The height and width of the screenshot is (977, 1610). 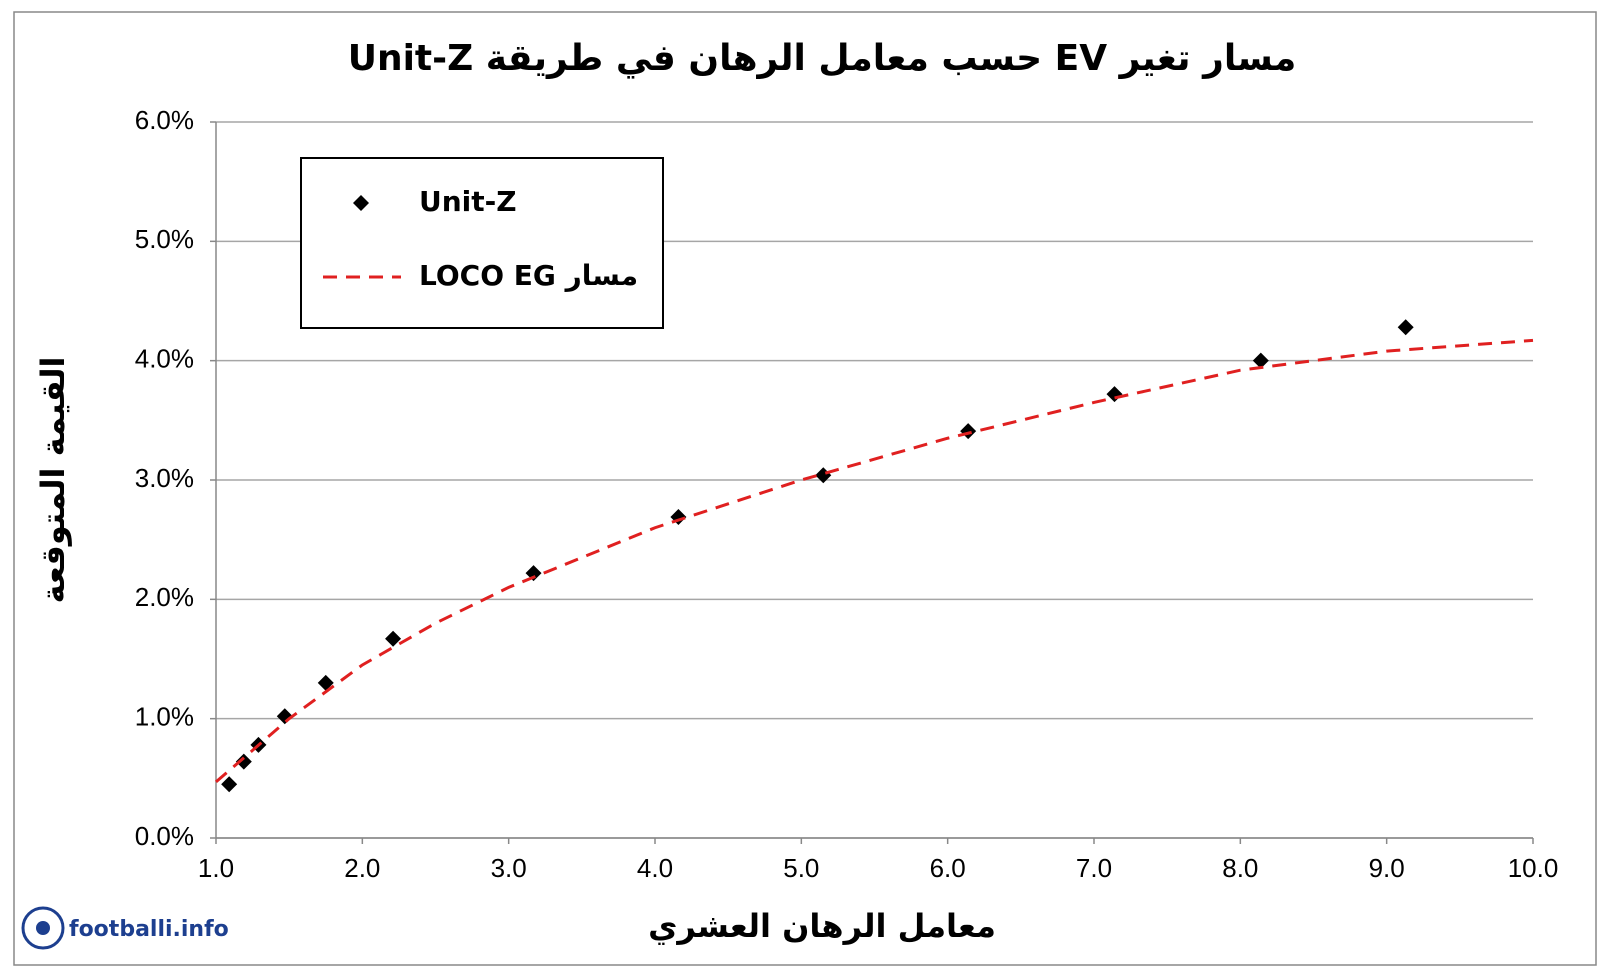 I want to click on x-tick-label: 1.0, so click(x=216, y=868).